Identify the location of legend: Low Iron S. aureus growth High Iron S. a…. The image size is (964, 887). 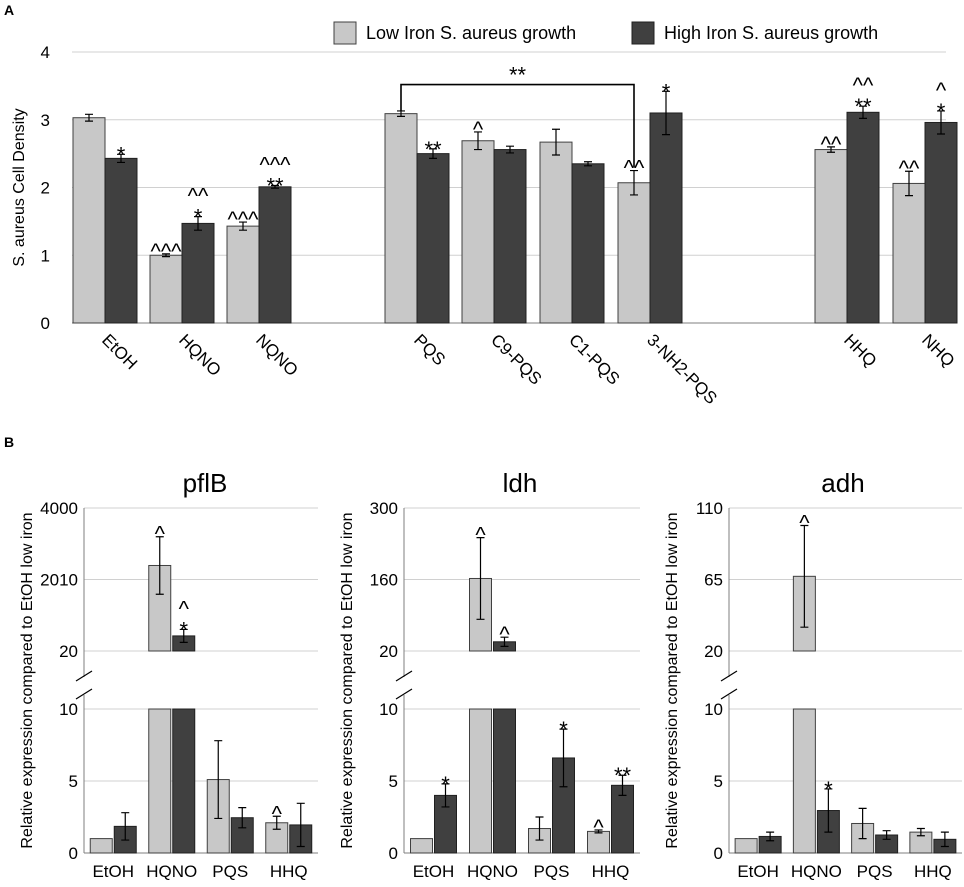
(605, 33).